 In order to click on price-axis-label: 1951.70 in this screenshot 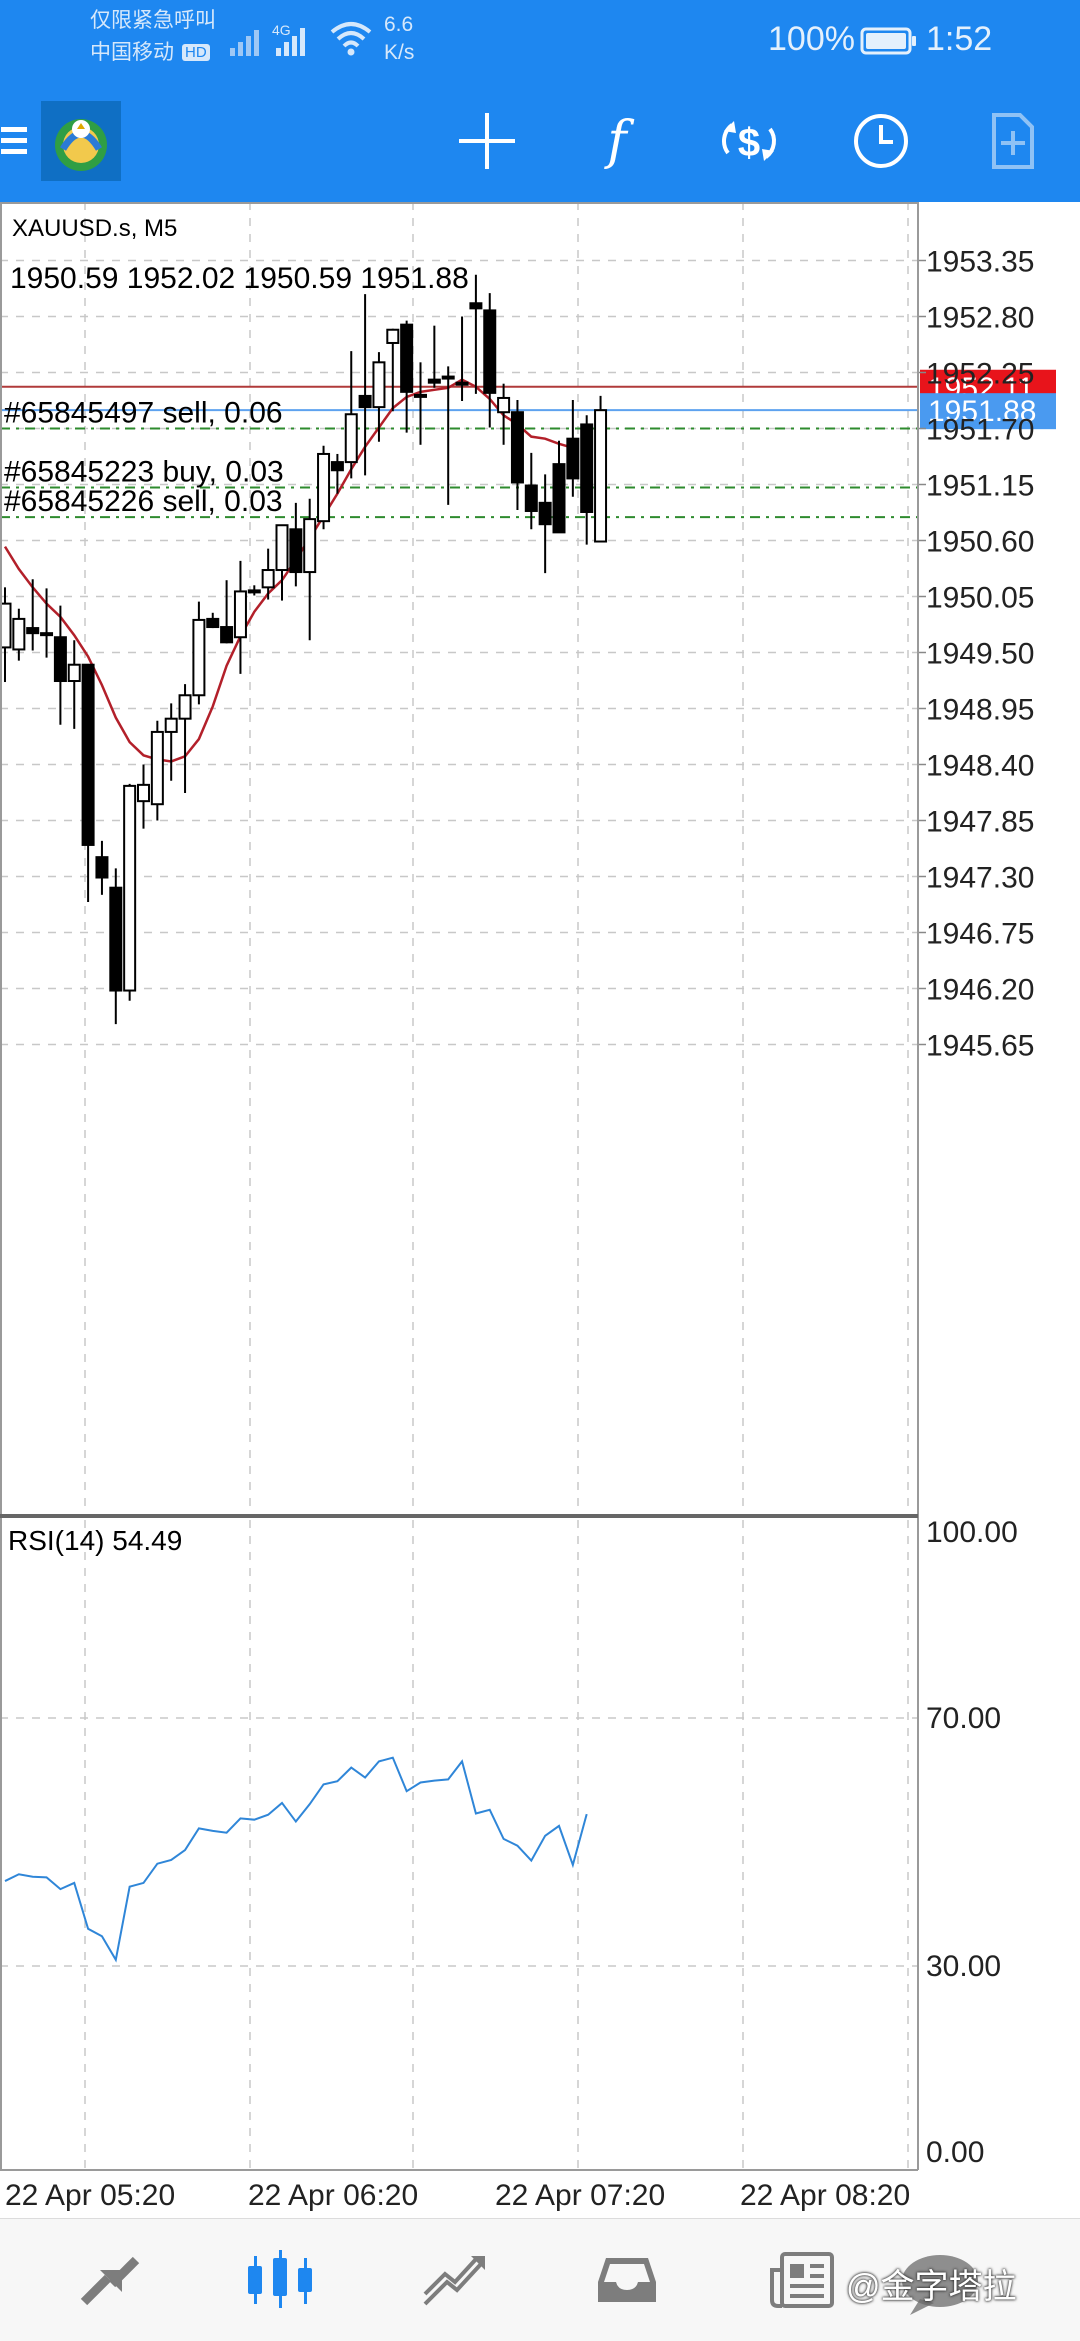, I will do `click(980, 430)`.